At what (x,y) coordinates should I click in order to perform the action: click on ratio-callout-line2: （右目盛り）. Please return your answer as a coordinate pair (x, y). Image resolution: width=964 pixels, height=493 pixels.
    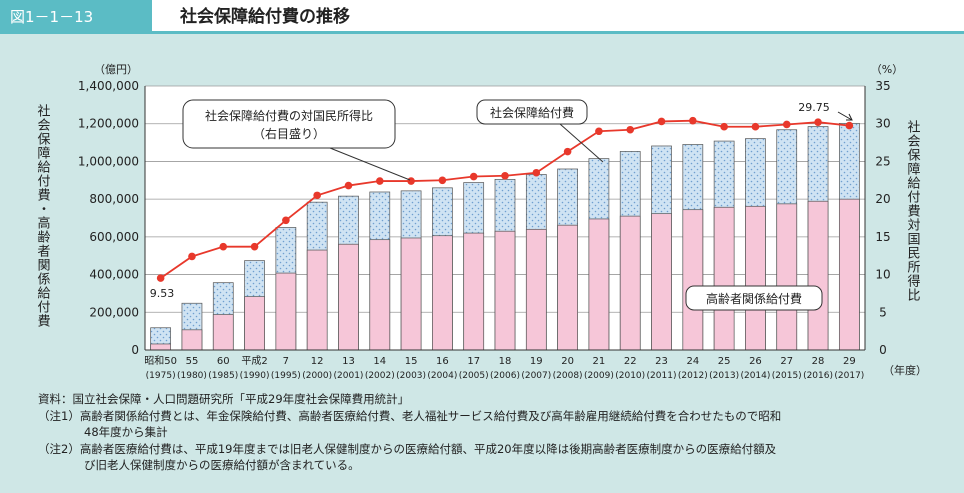
    Looking at the image, I should click on (289, 133).